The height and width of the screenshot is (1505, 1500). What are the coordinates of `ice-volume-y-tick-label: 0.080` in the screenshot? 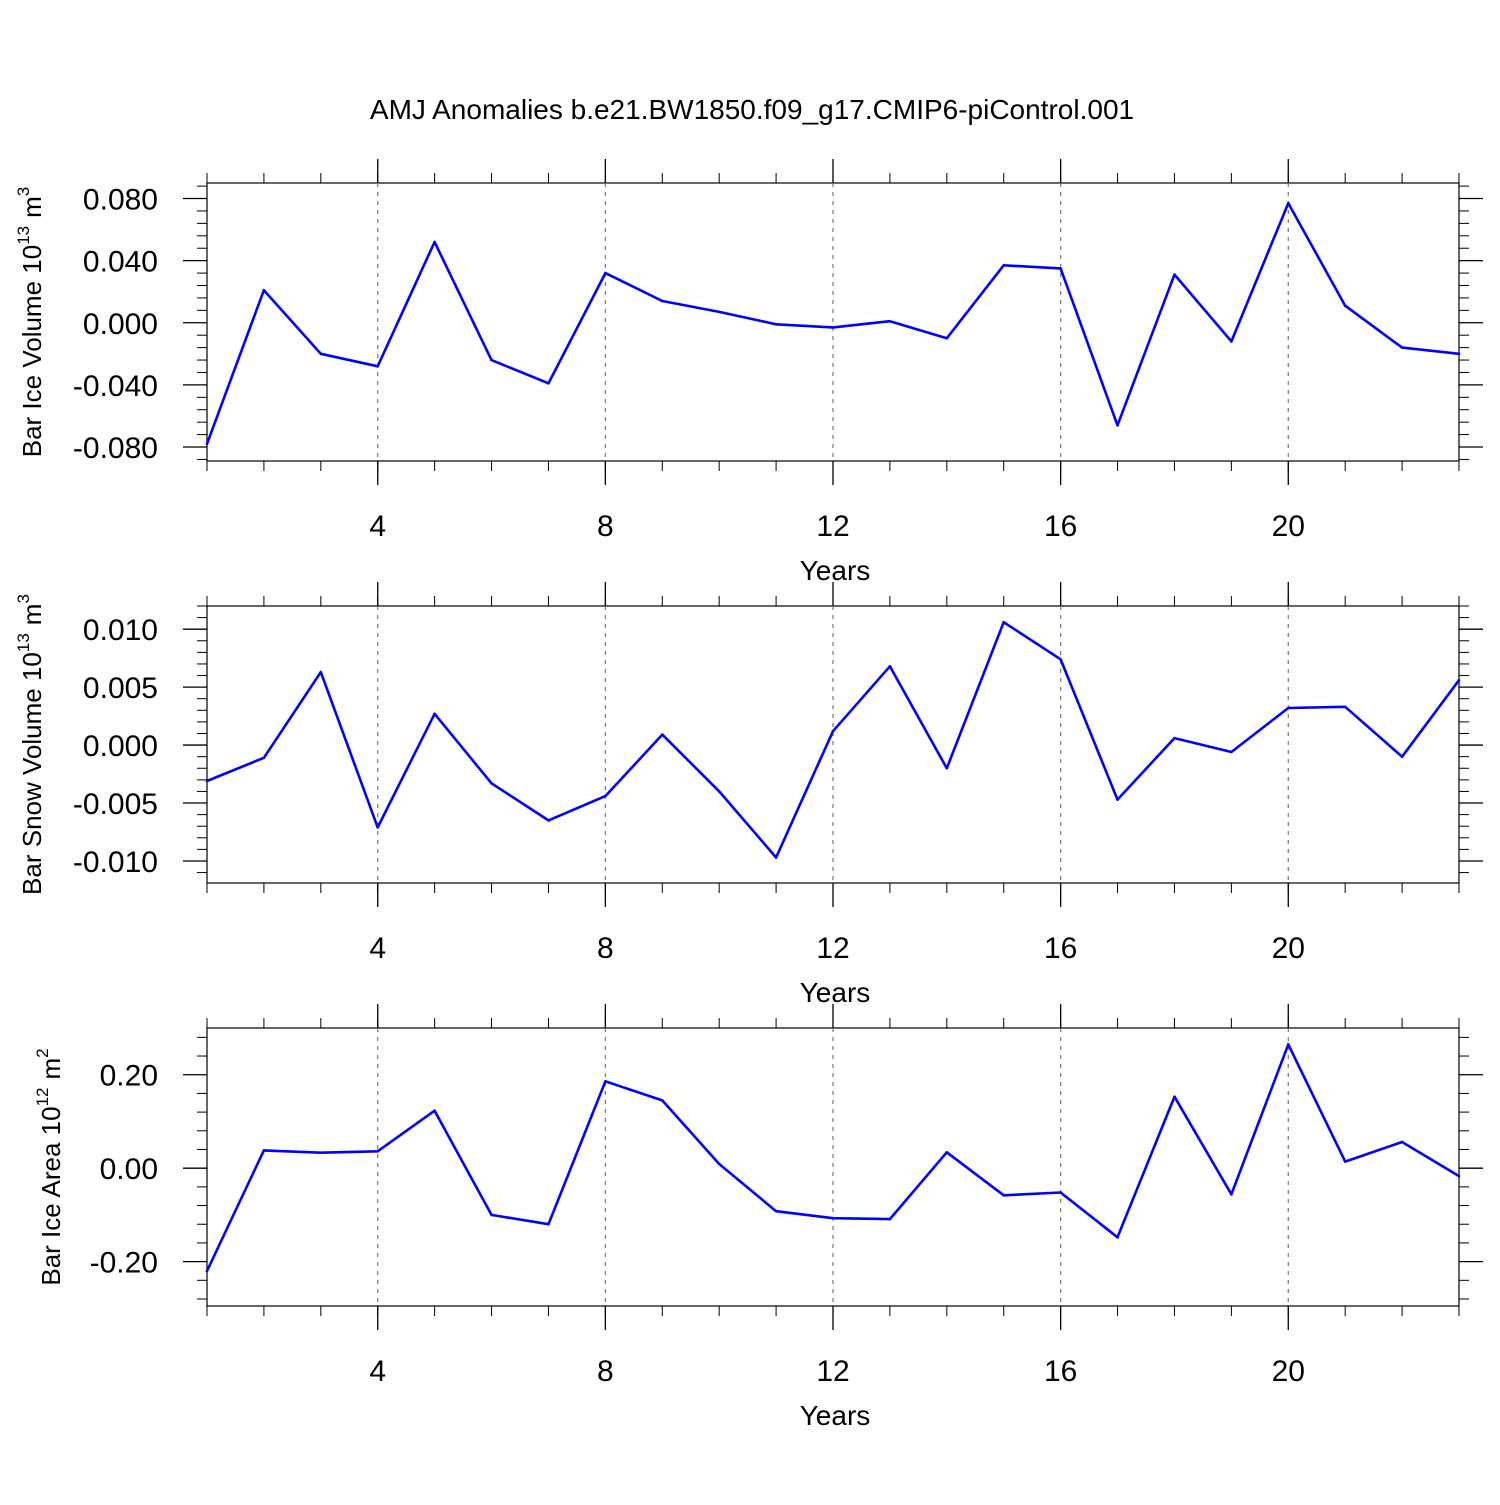 It's located at (120, 200).